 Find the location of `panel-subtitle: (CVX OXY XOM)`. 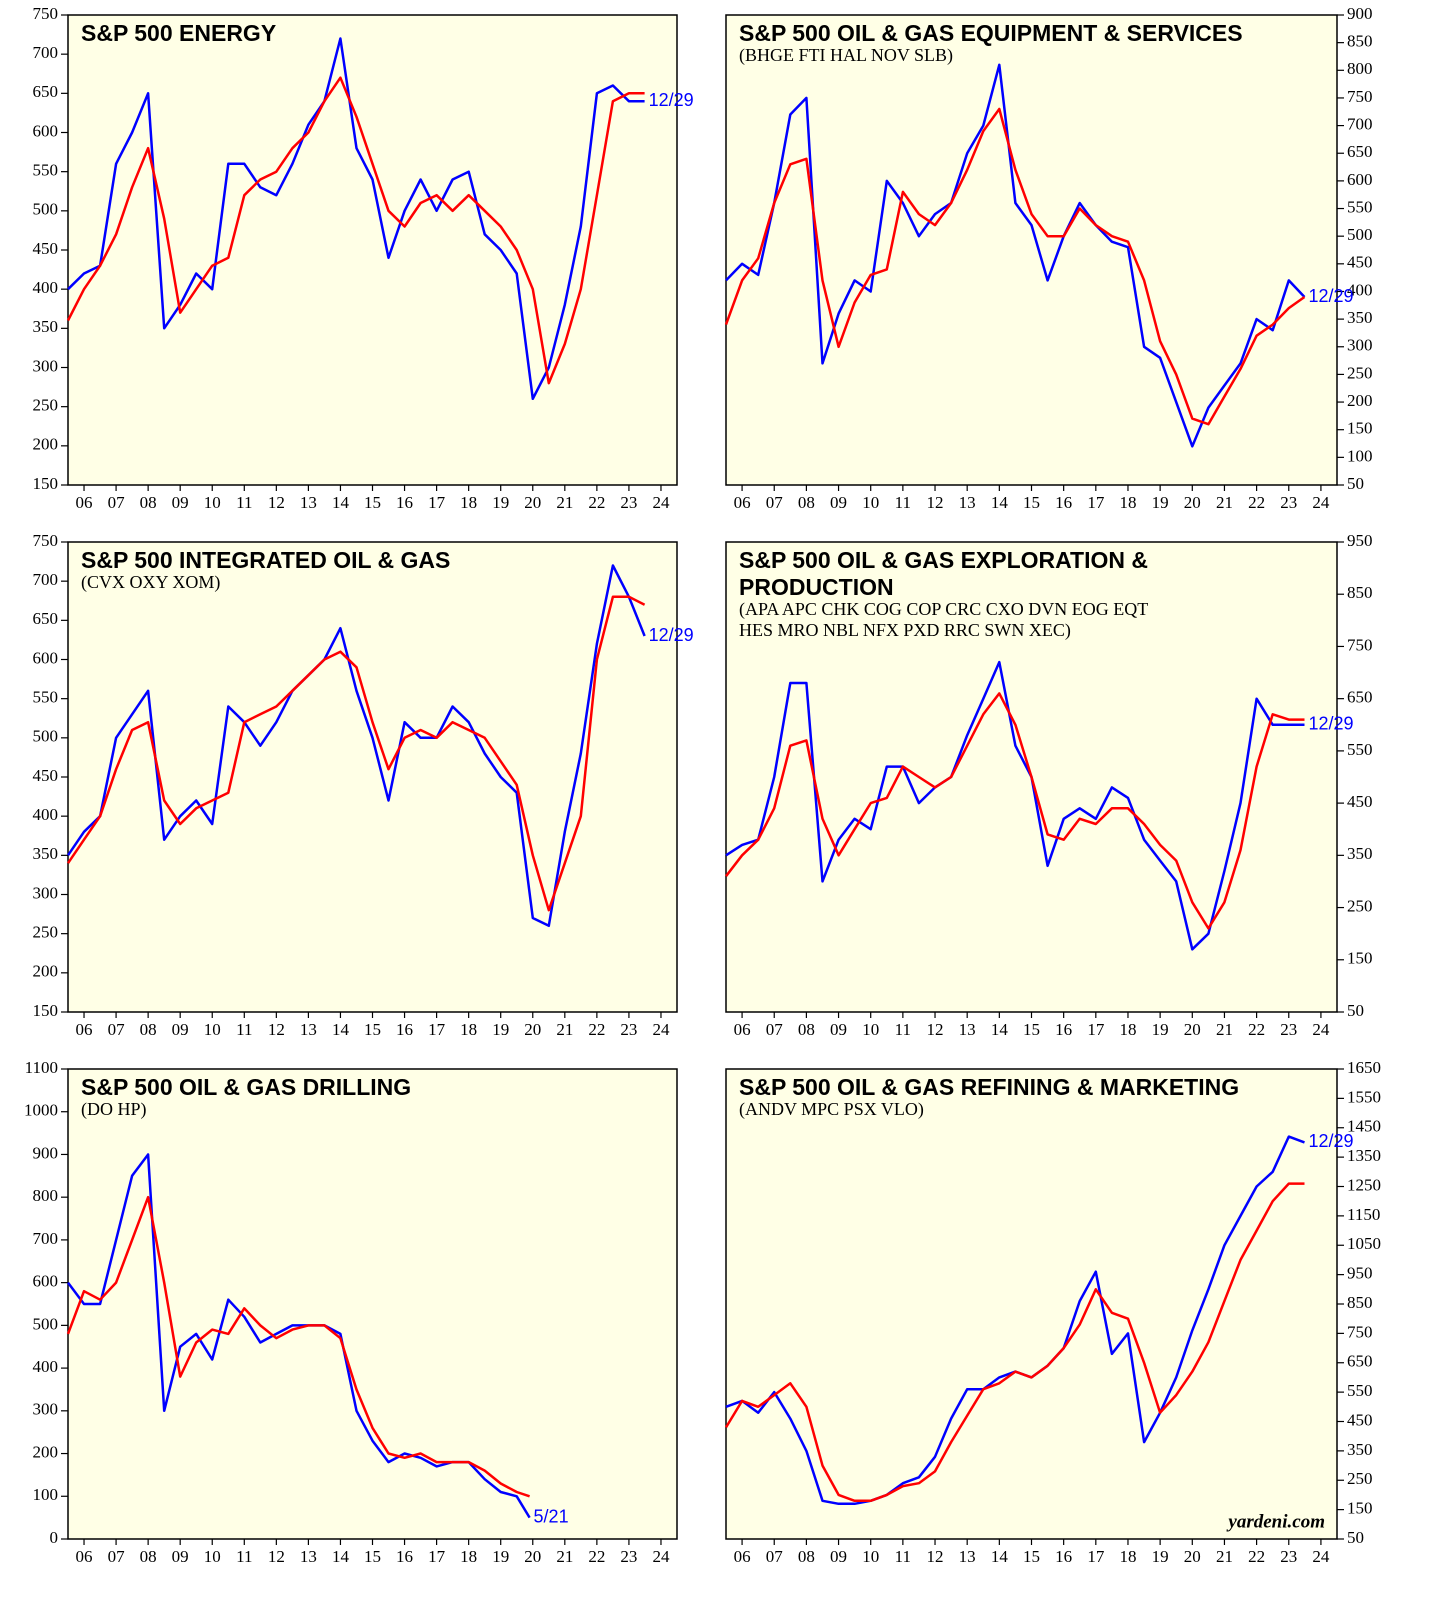

panel-subtitle: (CVX OXY XOM) is located at coordinates (150, 582).